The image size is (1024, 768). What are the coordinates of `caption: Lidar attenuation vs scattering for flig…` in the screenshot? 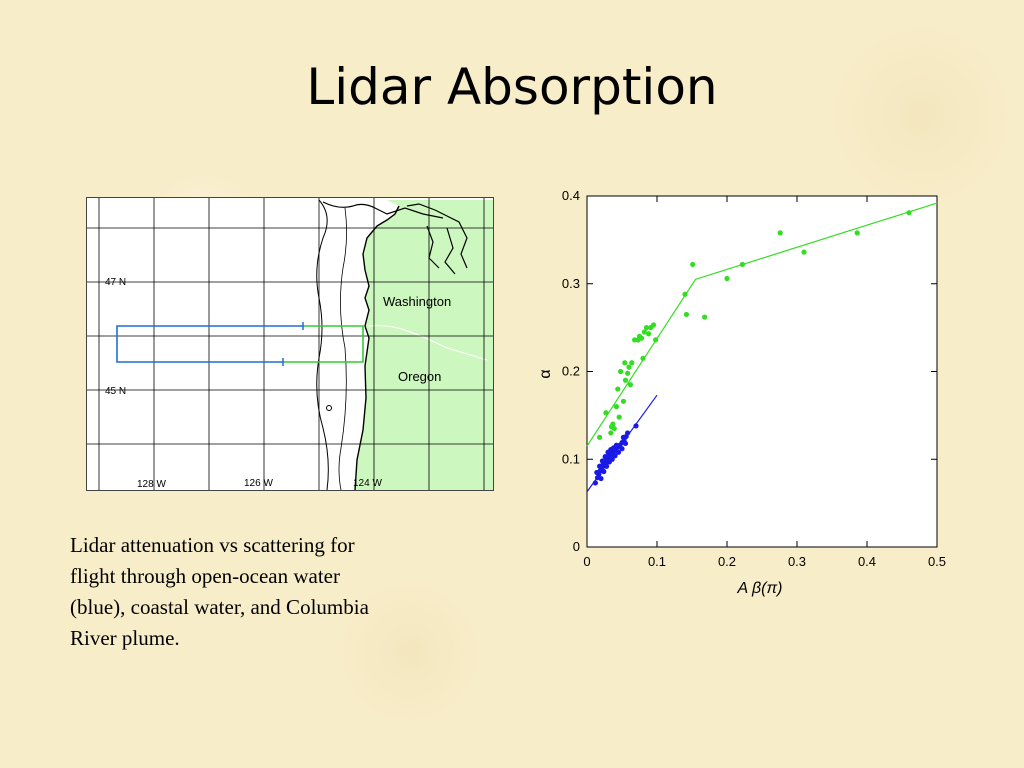 It's located at (270, 592).